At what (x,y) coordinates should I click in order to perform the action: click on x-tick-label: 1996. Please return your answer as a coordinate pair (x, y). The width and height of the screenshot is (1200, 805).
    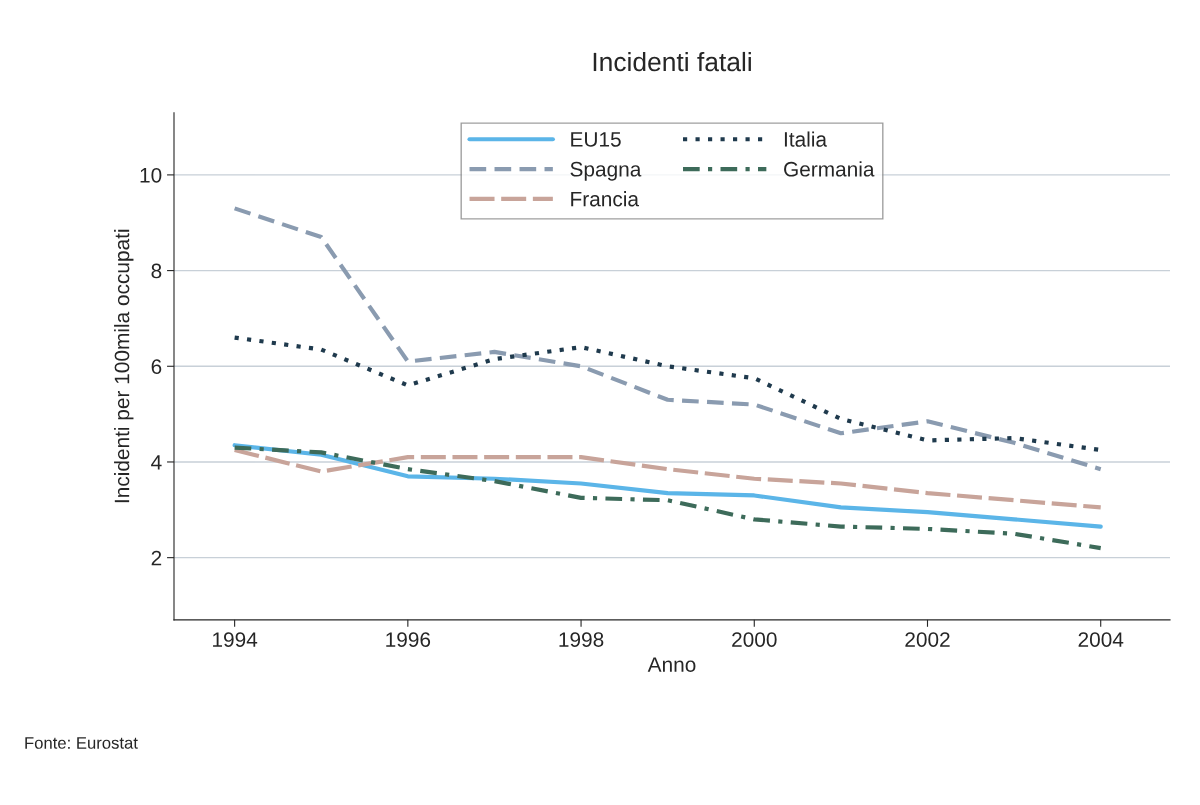
    Looking at the image, I should click on (408, 639).